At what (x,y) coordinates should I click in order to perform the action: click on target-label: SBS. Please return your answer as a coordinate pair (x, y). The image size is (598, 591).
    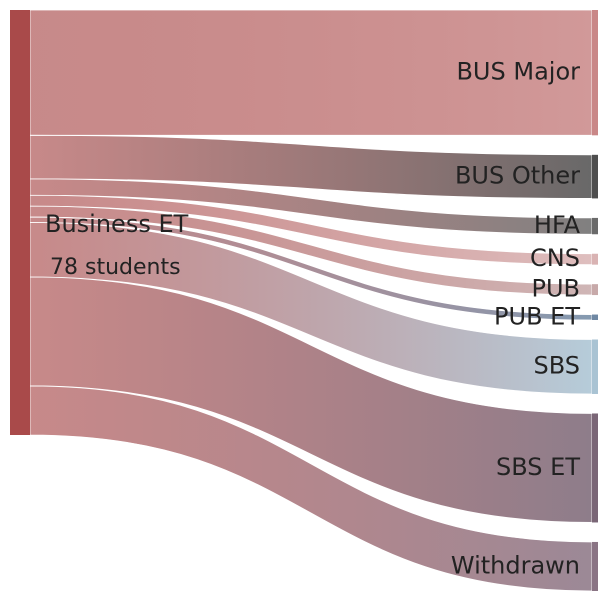
    Looking at the image, I should click on (556, 366).